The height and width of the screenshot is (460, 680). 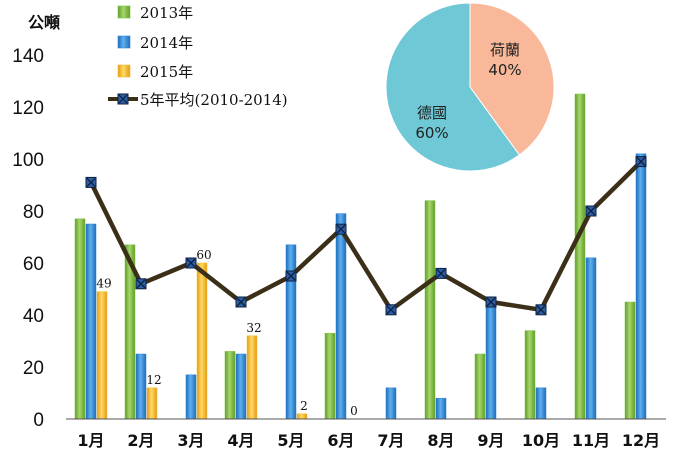 What do you see at coordinates (440, 440) in the screenshot?
I see `x-tick-label: 8月` at bounding box center [440, 440].